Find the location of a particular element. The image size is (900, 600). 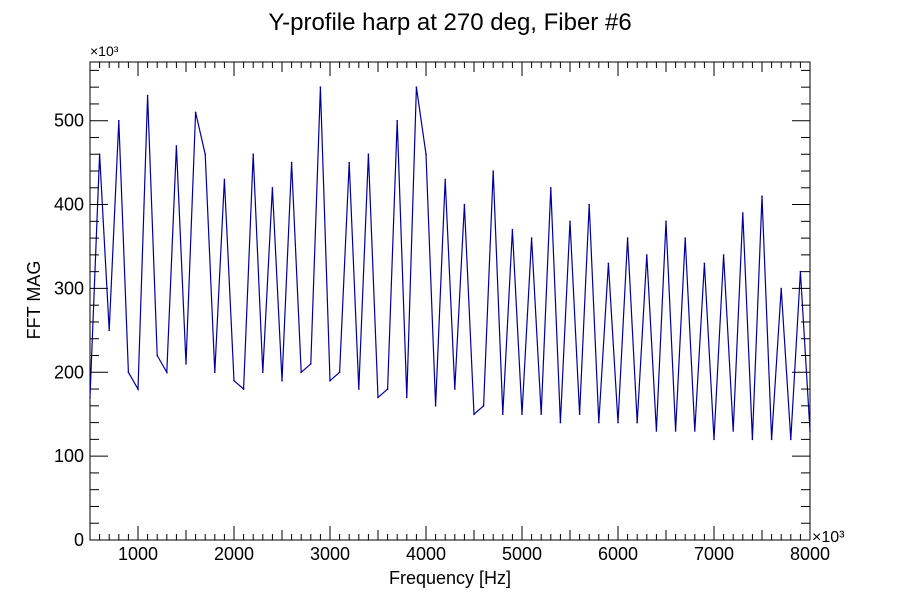

x-tick-label: 4000 is located at coordinates (426, 554).